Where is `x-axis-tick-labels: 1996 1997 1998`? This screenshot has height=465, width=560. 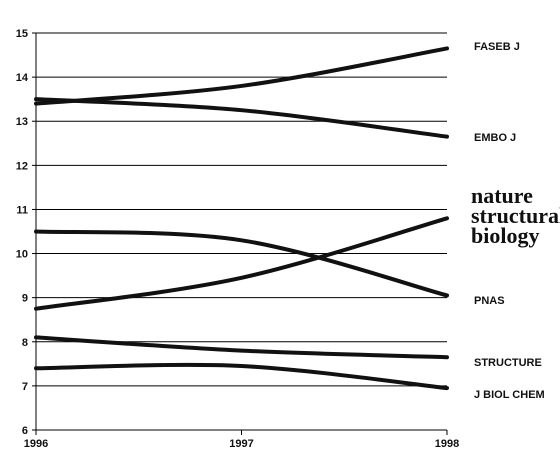 x-axis-tick-labels: 1996 1997 1998 is located at coordinates (241, 444).